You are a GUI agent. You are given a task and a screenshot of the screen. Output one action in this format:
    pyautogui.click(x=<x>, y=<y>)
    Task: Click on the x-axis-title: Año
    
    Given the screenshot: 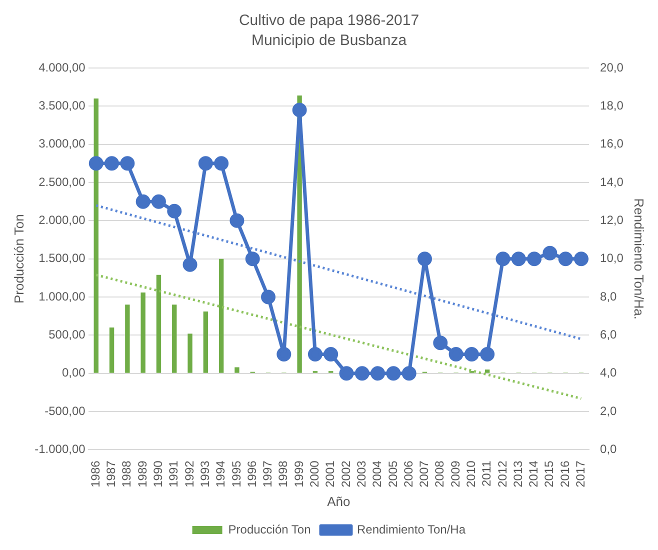 What is the action you would take?
    pyautogui.click(x=338, y=501)
    